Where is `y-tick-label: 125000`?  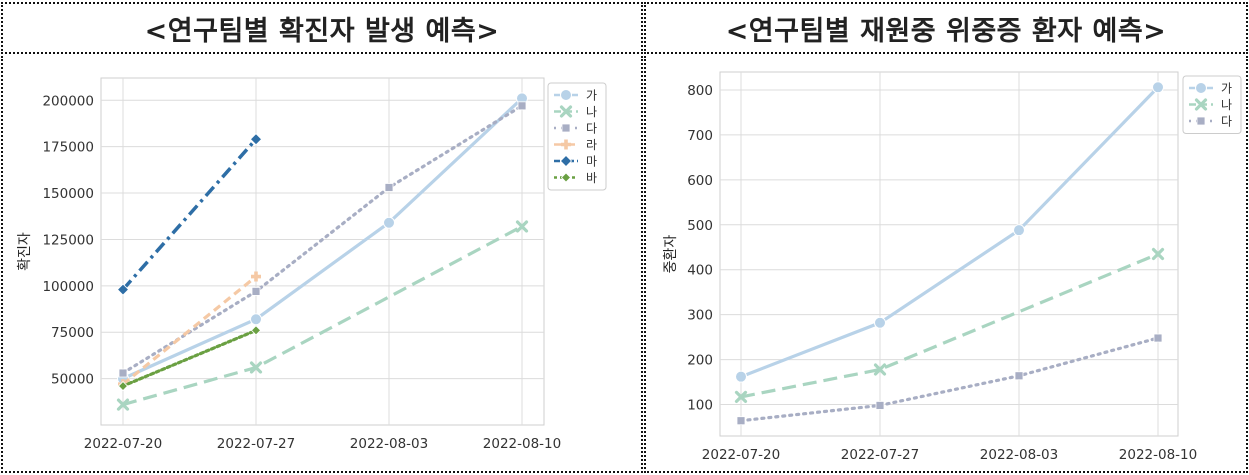 y-tick-label: 125000 is located at coordinates (68, 240).